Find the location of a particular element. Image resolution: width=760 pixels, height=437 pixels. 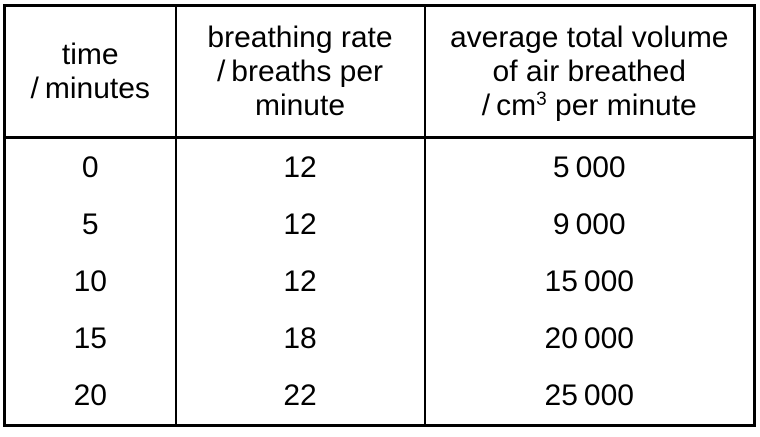

cell-rate: 18 is located at coordinates (300, 338).